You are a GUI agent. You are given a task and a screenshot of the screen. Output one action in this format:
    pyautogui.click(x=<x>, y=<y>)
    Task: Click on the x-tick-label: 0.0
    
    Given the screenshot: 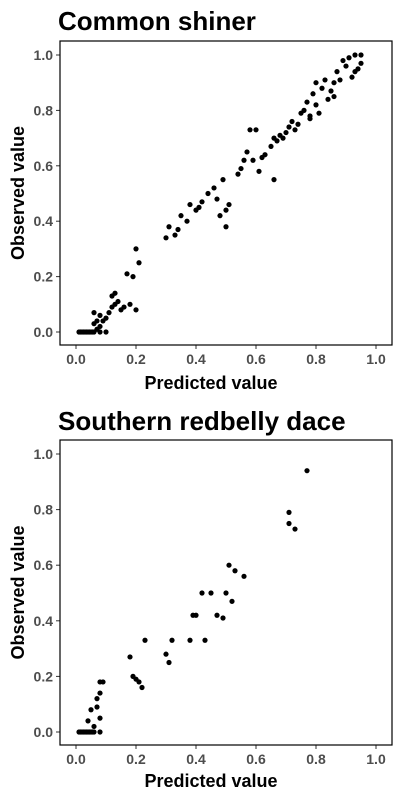 What is the action you would take?
    pyautogui.click(x=76, y=759)
    